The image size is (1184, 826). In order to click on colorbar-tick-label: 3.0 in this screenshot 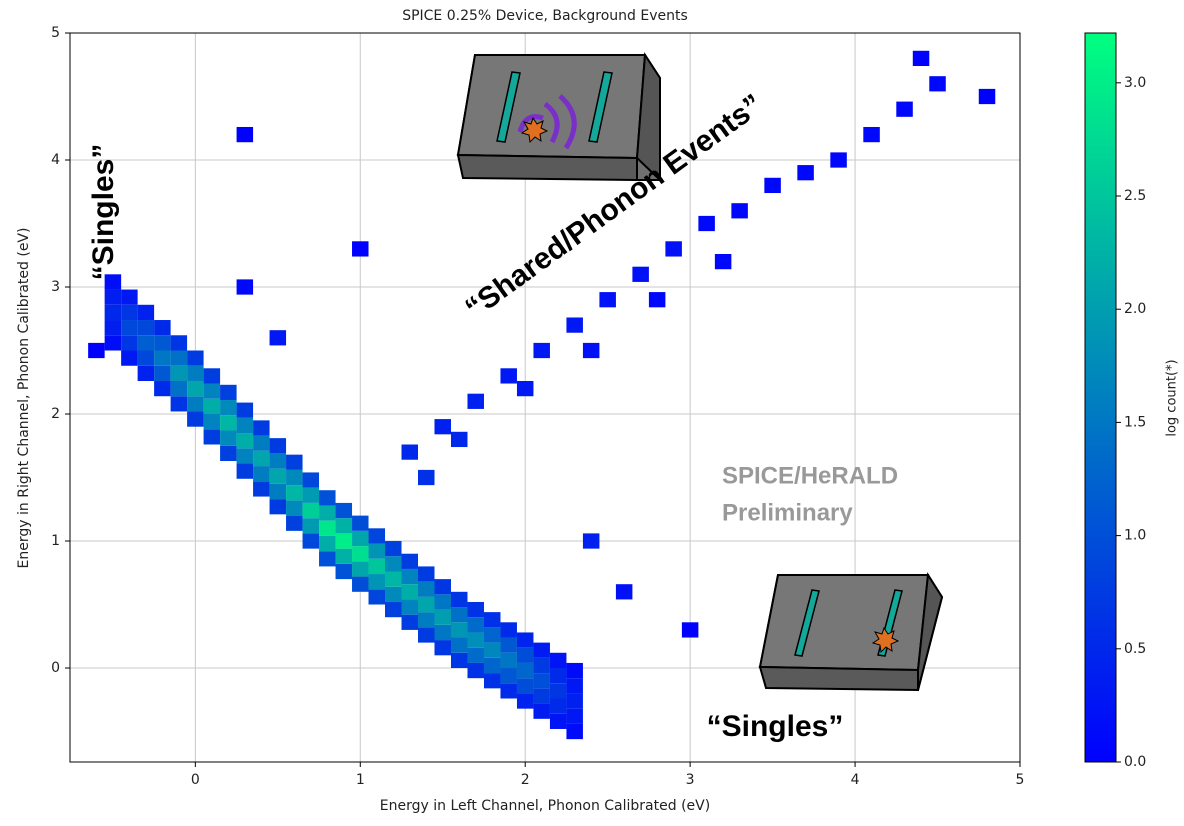, I will do `click(1135, 83)`.